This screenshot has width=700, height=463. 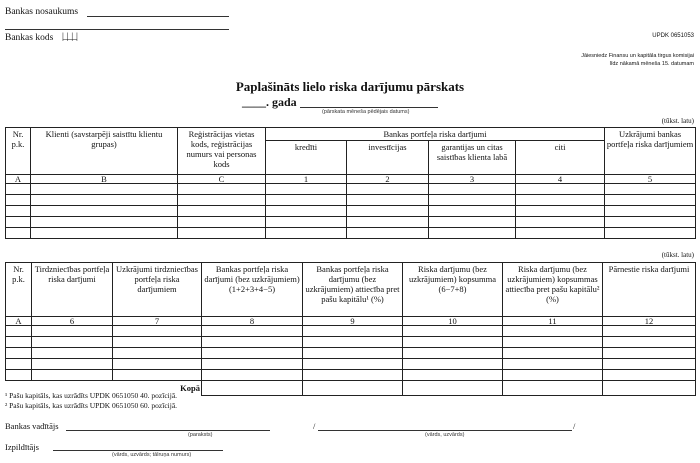 I want to click on bank-name-field, so click(x=158, y=16).